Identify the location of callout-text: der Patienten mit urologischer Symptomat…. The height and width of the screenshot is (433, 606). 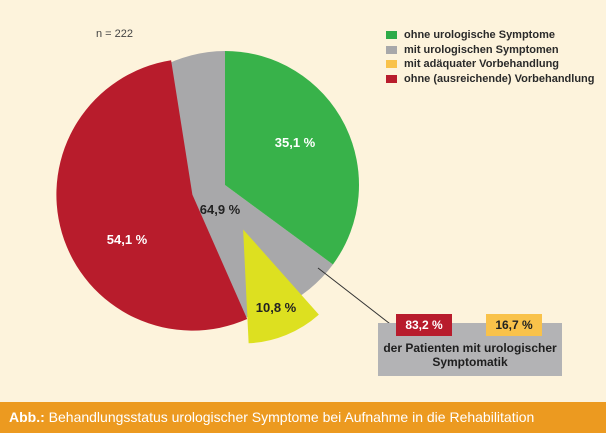
(470, 355).